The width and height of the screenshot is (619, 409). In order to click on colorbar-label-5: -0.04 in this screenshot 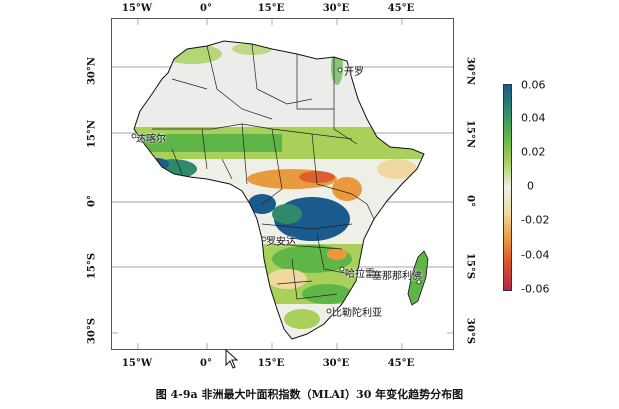, I will do `click(535, 255)`.